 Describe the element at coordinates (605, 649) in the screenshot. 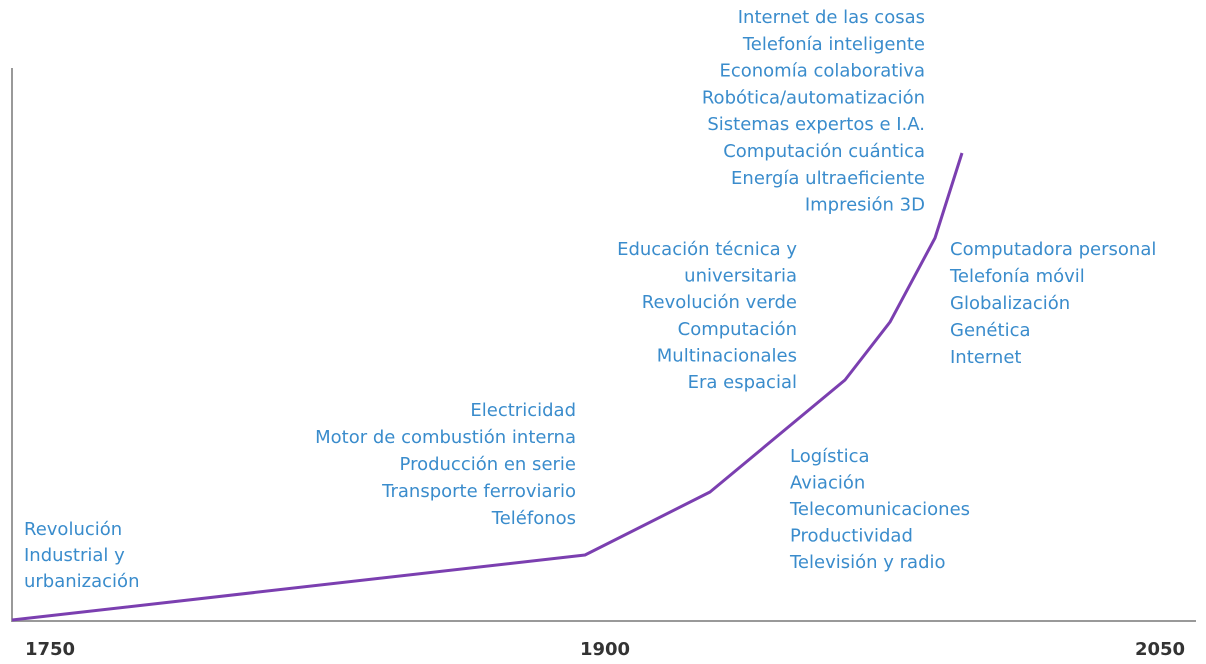

I see `year-label: 1900` at that location.